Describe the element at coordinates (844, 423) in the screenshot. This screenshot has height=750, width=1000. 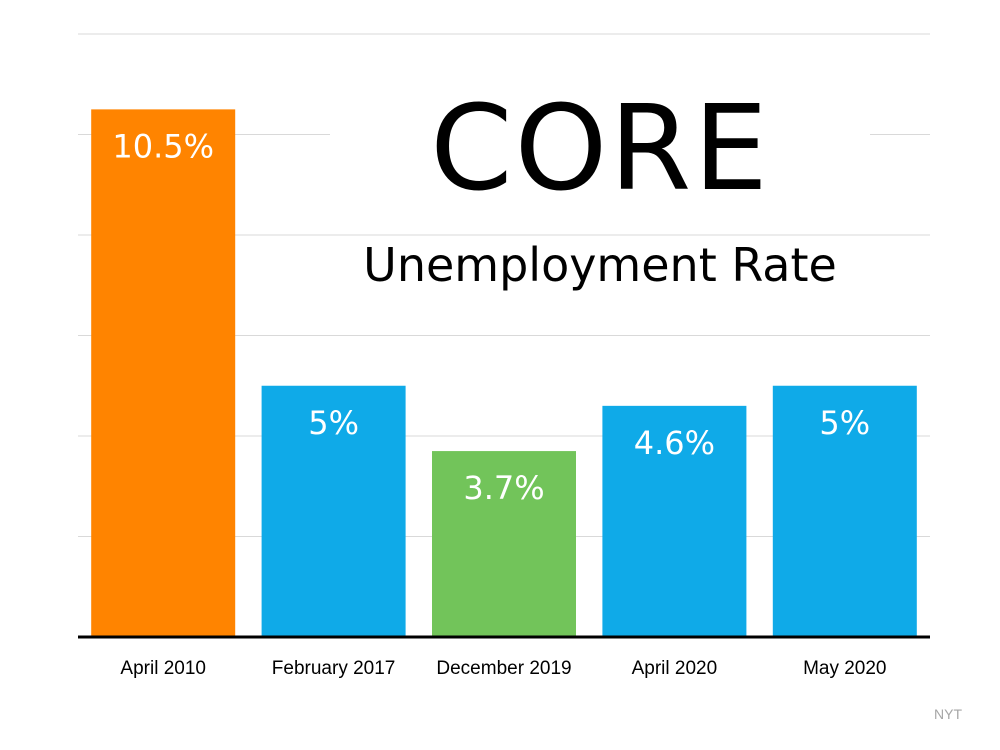
I see `data-label-5: 5%` at that location.